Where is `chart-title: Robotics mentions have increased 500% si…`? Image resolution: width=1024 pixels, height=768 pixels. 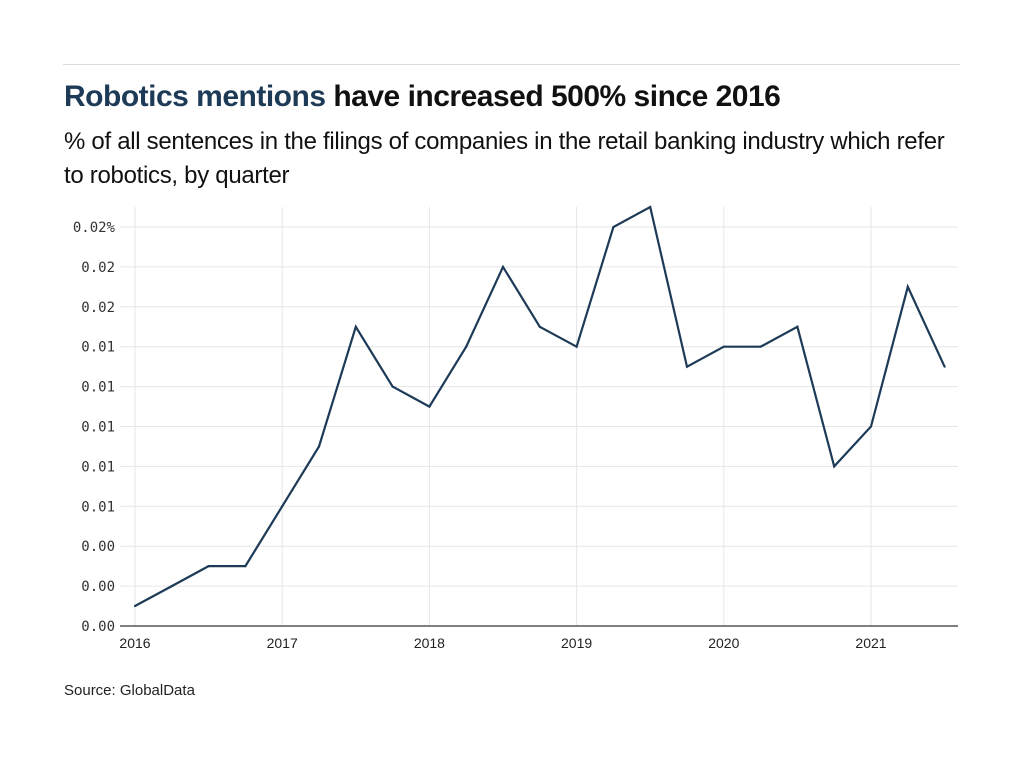 chart-title: Robotics mentions have increased 500% si… is located at coordinates (422, 97).